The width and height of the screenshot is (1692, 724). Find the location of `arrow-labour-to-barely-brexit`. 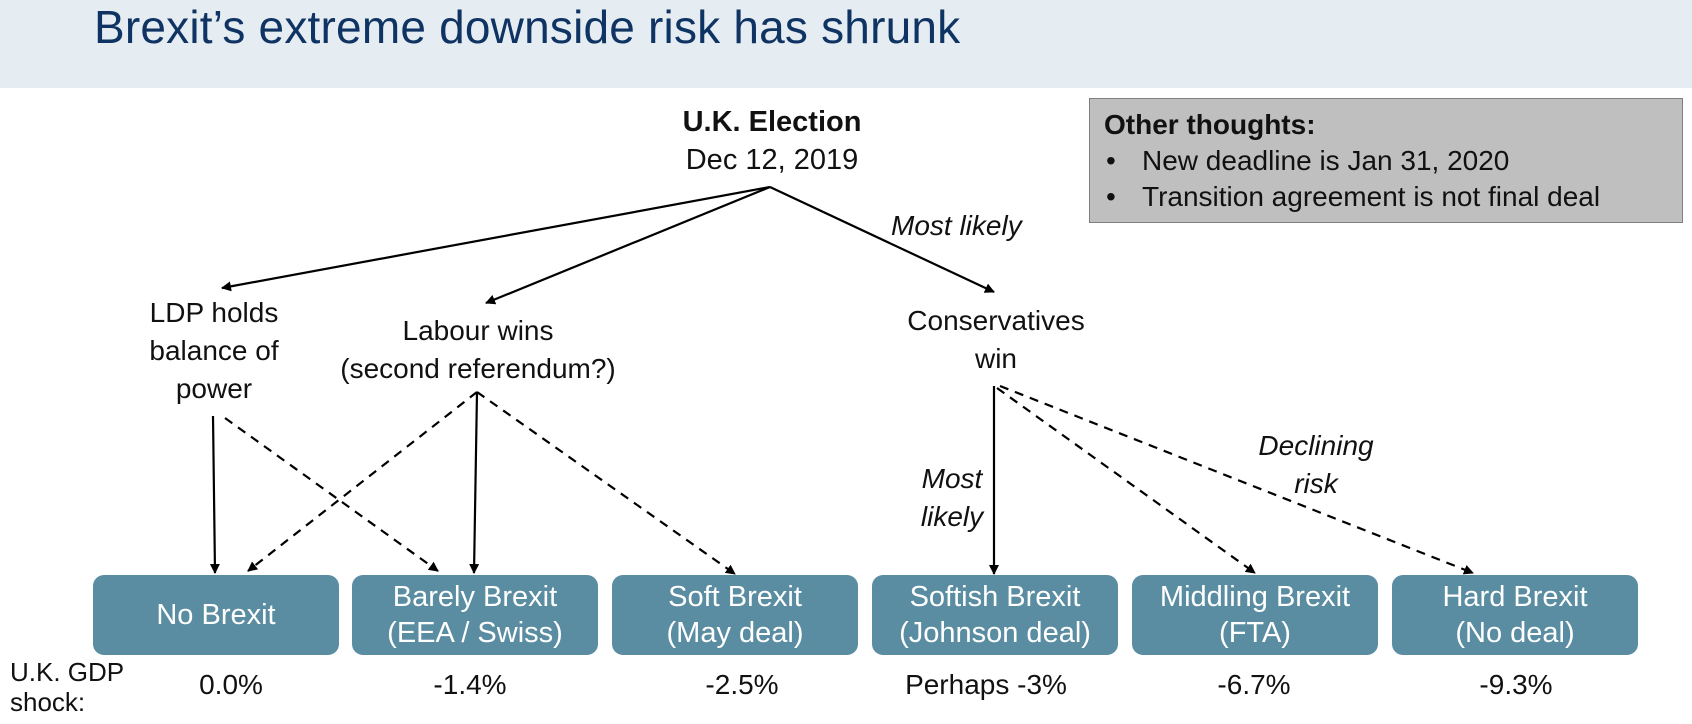

arrow-labour-to-barely-brexit is located at coordinates (474, 482).